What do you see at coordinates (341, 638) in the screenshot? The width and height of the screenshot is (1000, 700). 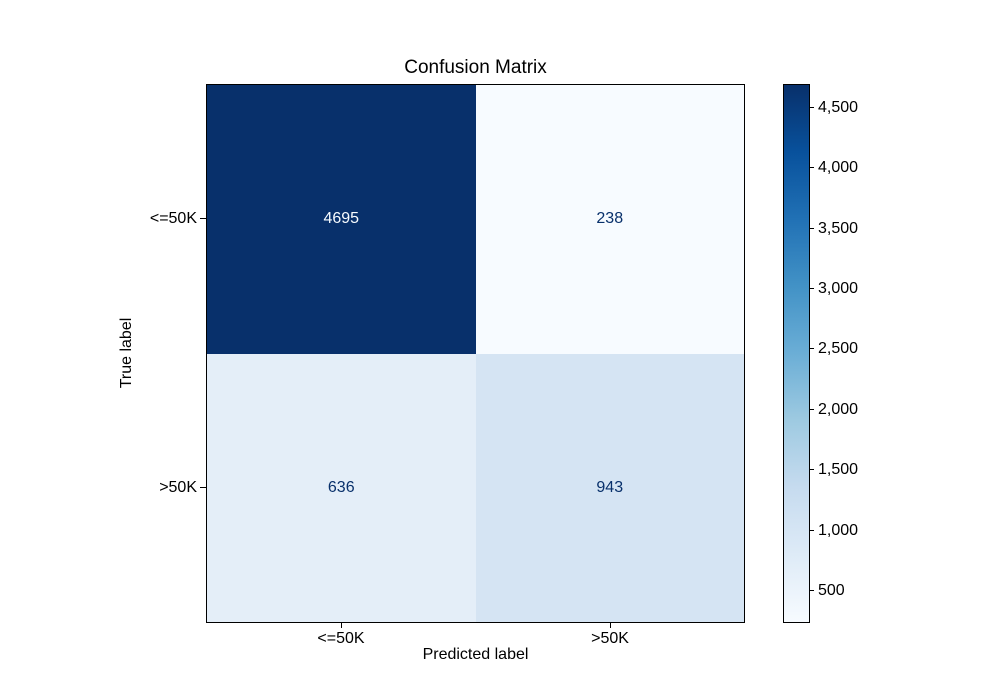 I see `x-tick-label: <=50K` at bounding box center [341, 638].